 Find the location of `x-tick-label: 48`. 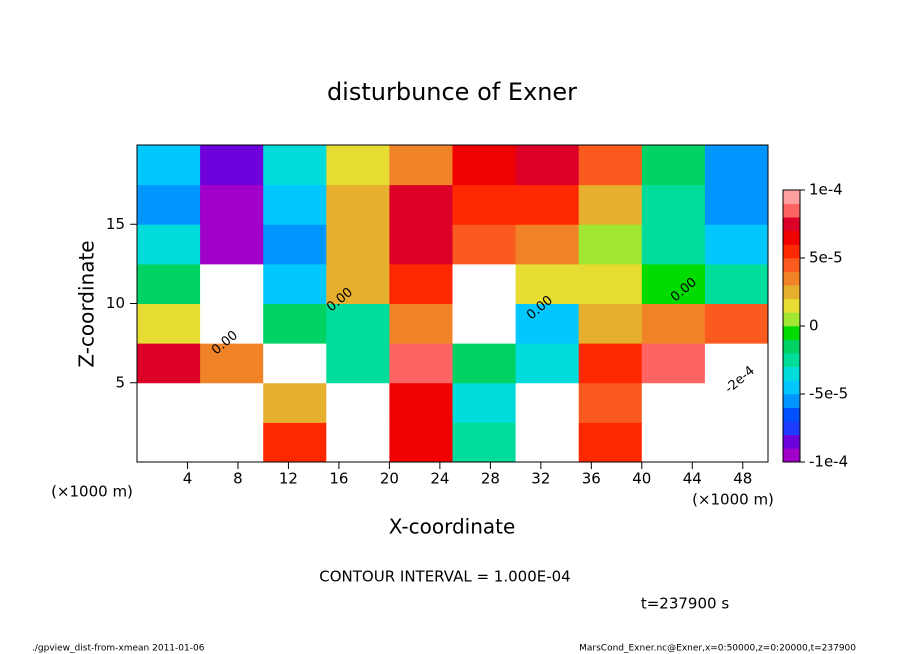

x-tick-label: 48 is located at coordinates (742, 479).